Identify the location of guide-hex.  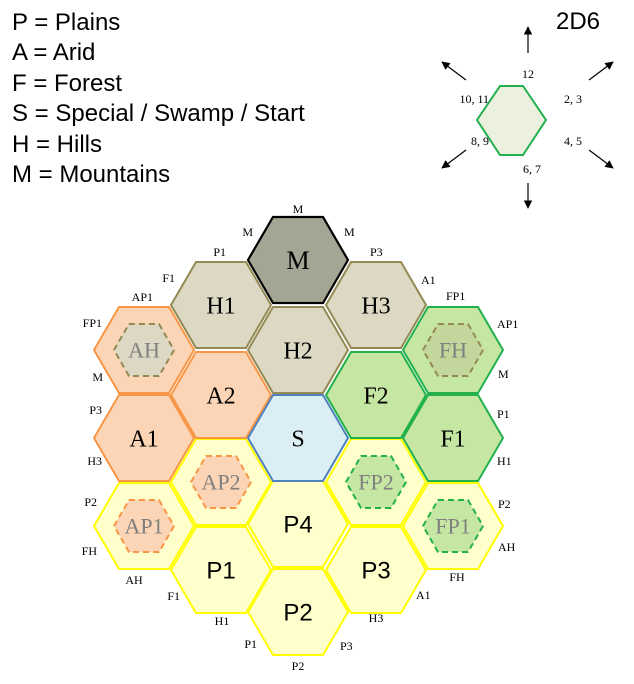
(511, 120).